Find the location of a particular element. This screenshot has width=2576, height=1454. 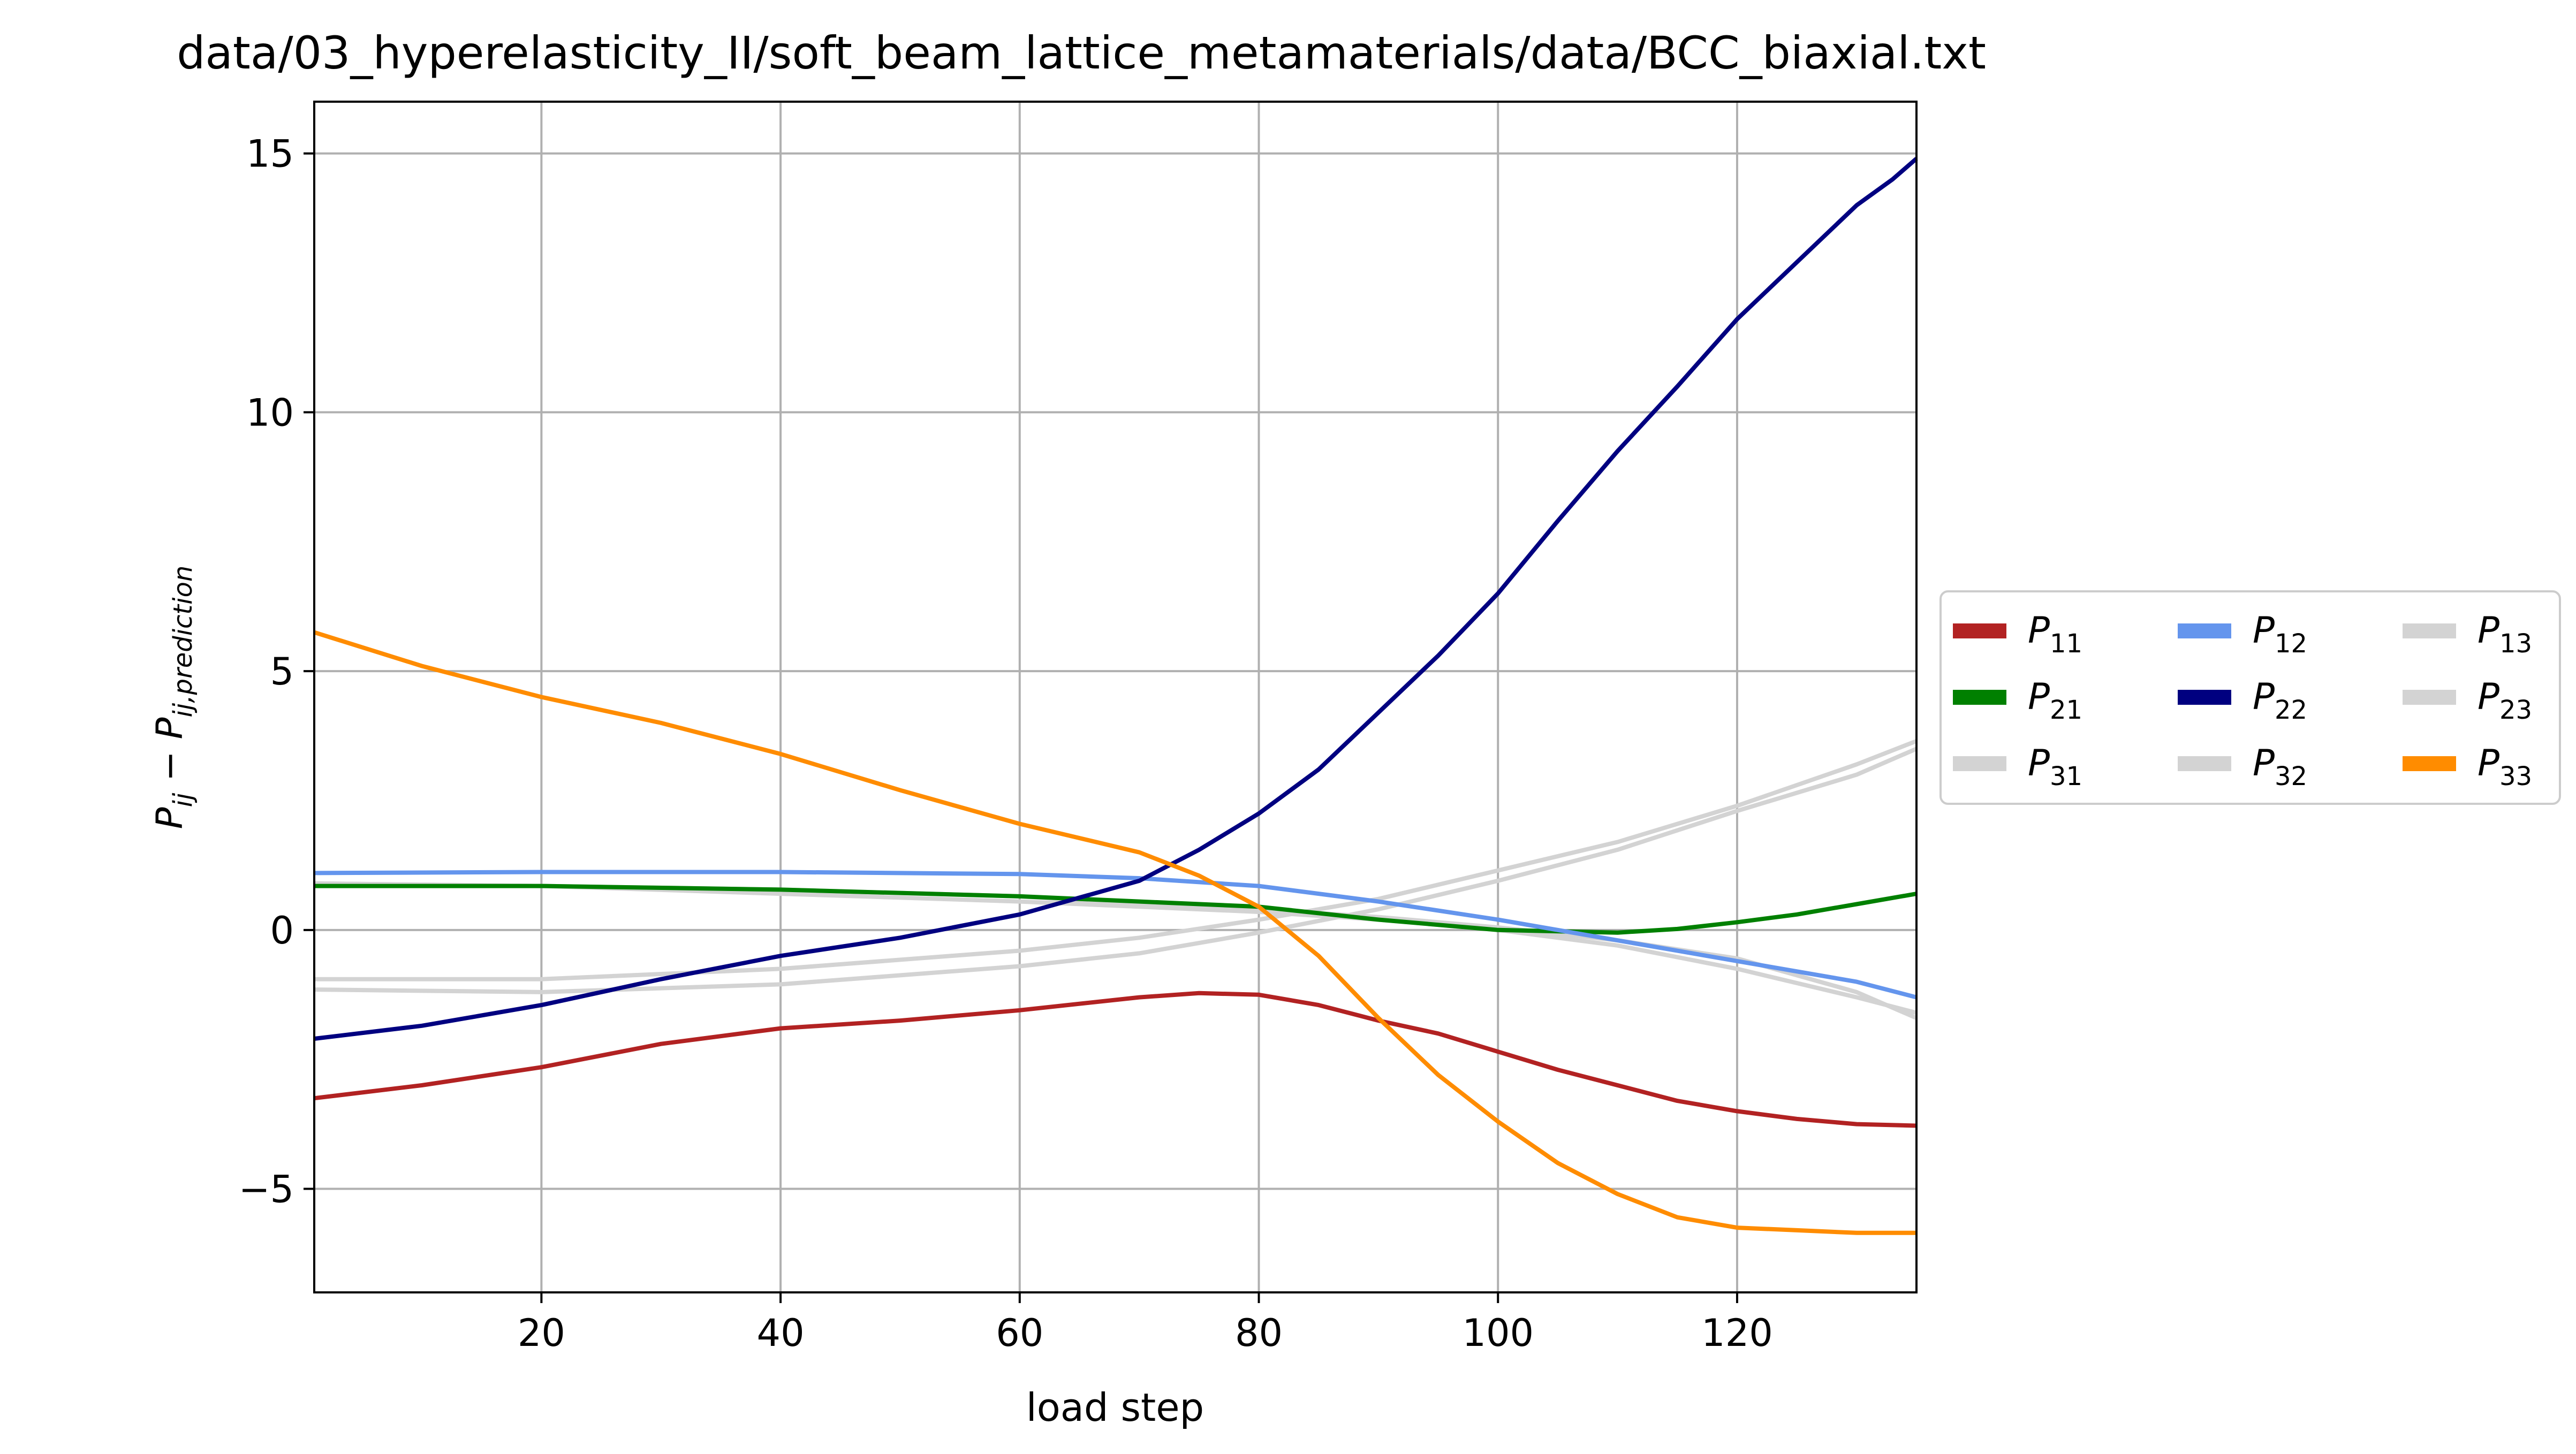

legend-label: P23 is located at coordinates (2504, 701).